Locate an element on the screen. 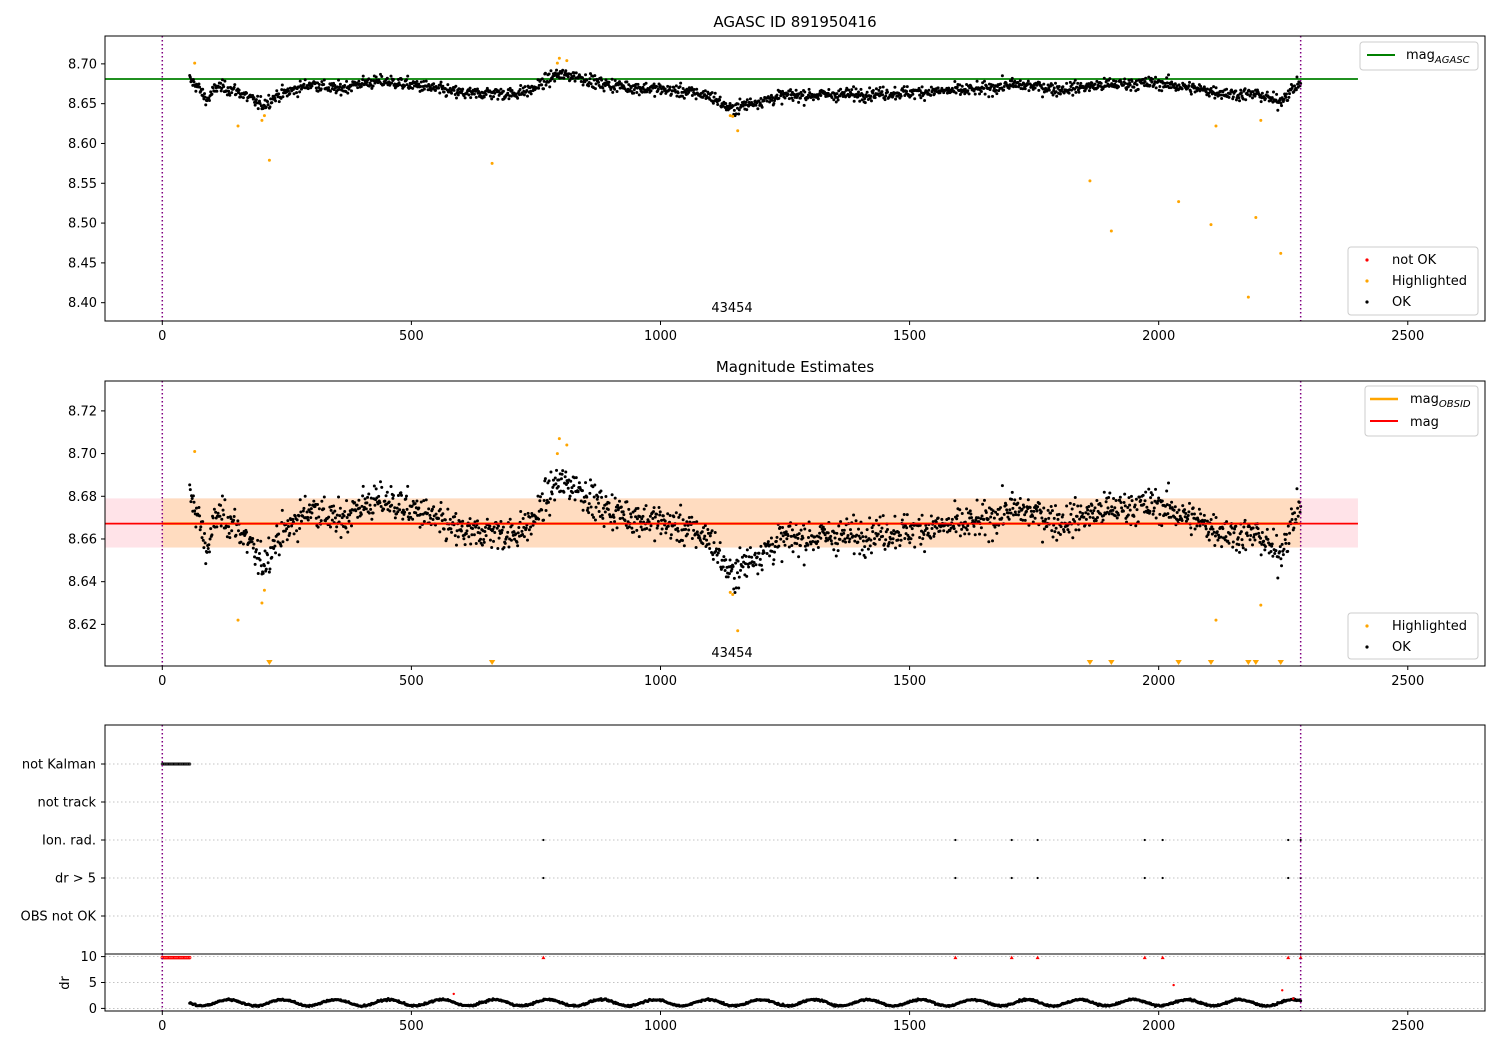 The width and height of the screenshot is (1500, 1050). y-tick-label: 8.55 is located at coordinates (82, 184).